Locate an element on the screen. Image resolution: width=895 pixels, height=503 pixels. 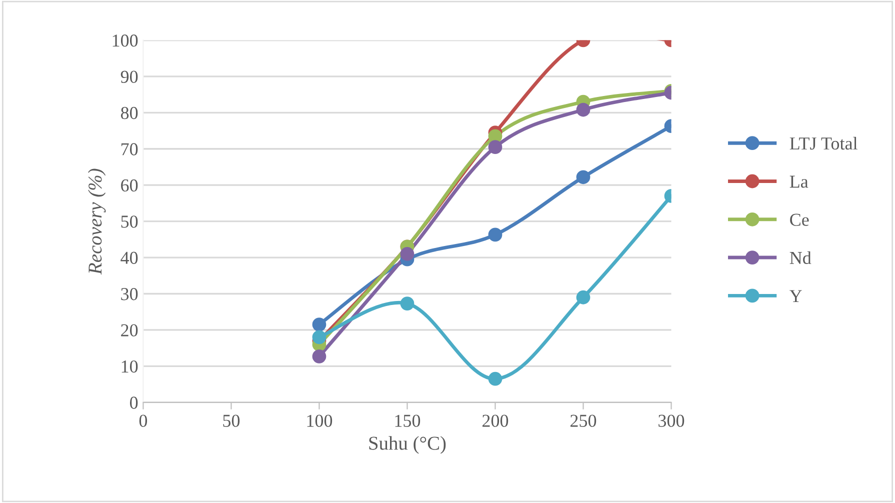
x-tick-label: 0 is located at coordinates (143, 420).